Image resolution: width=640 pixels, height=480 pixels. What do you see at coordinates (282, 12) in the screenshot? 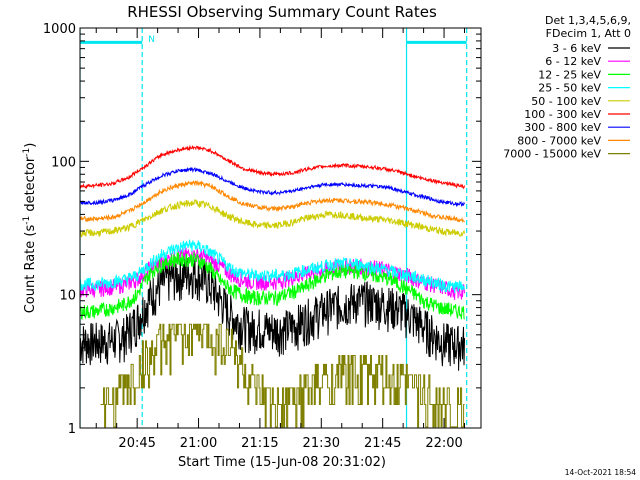
I see `chart-title: RHESSI Observing Summary Count Rates` at bounding box center [282, 12].